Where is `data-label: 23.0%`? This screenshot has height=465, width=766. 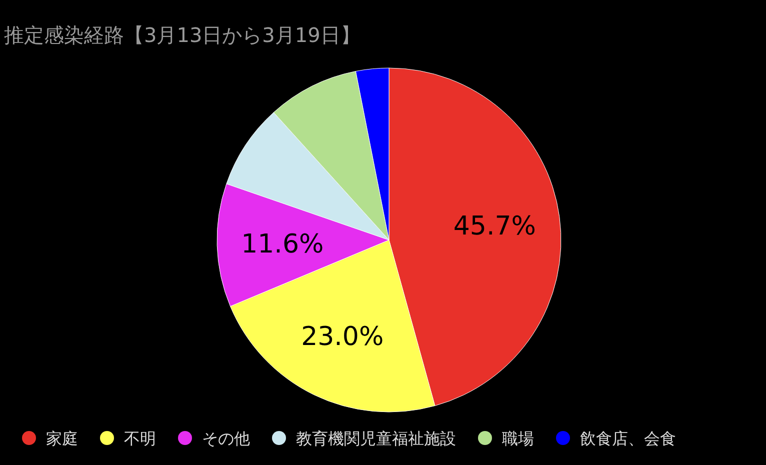
data-label: 23.0% is located at coordinates (342, 337).